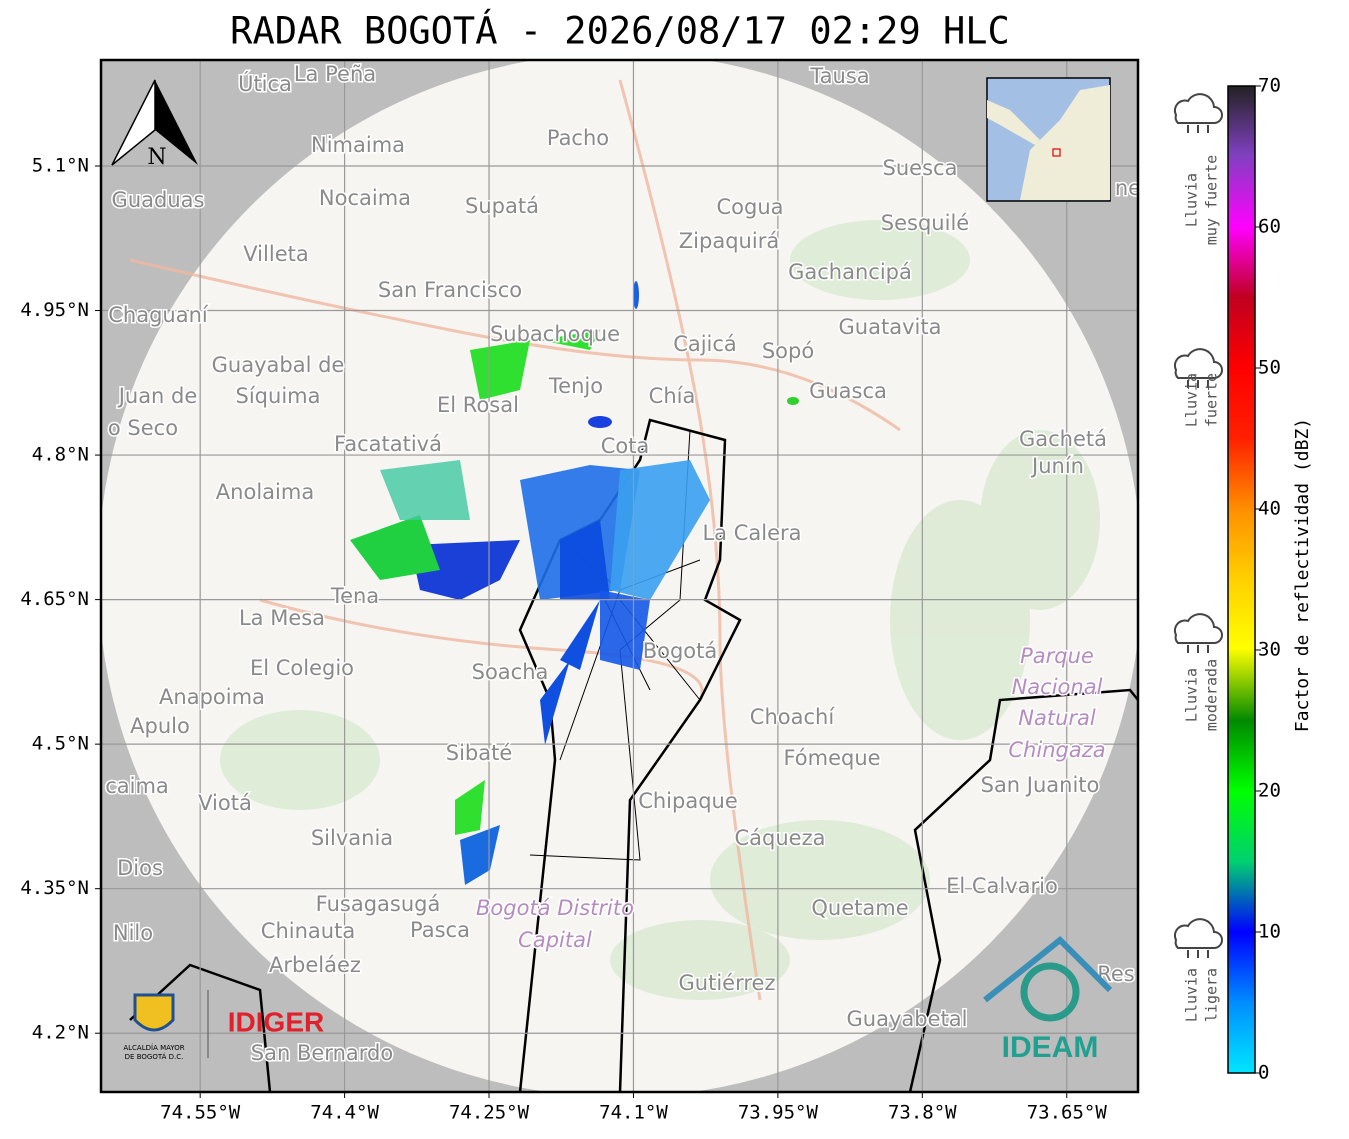 This screenshot has height=1139, width=1349. What do you see at coordinates (1002, 886) in the screenshot?
I see `place-label: El Calvario` at bounding box center [1002, 886].